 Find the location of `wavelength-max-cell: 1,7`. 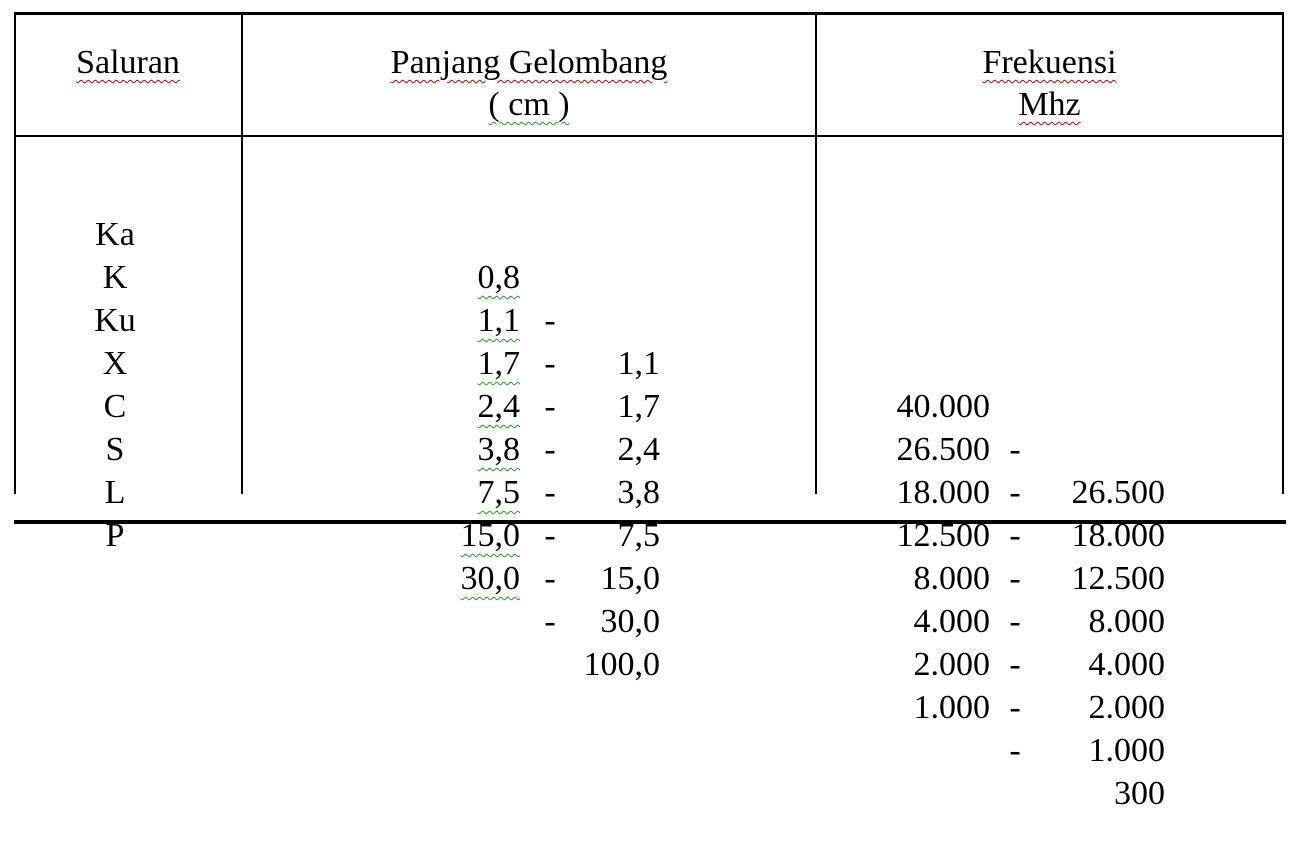

wavelength-max-cell: 1,7 is located at coordinates (639, 406).